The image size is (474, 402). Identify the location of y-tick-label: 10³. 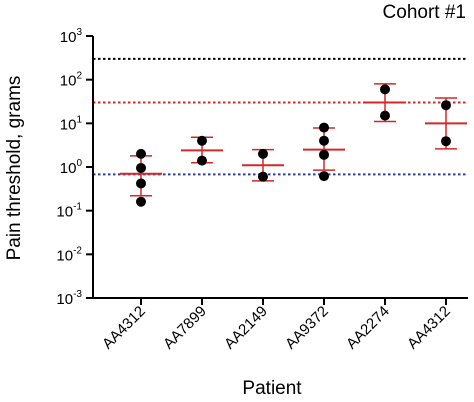
(71, 36).